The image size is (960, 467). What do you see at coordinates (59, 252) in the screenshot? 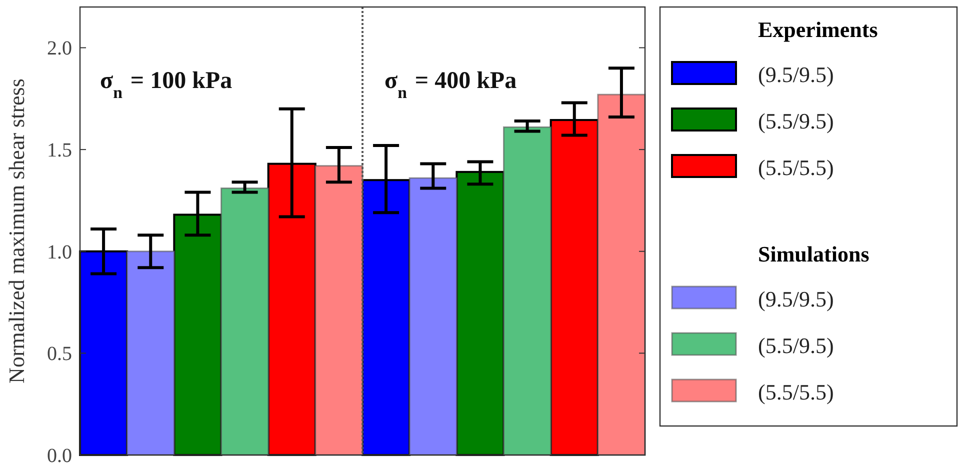
I see `y-tick-label: 1.0` at bounding box center [59, 252].